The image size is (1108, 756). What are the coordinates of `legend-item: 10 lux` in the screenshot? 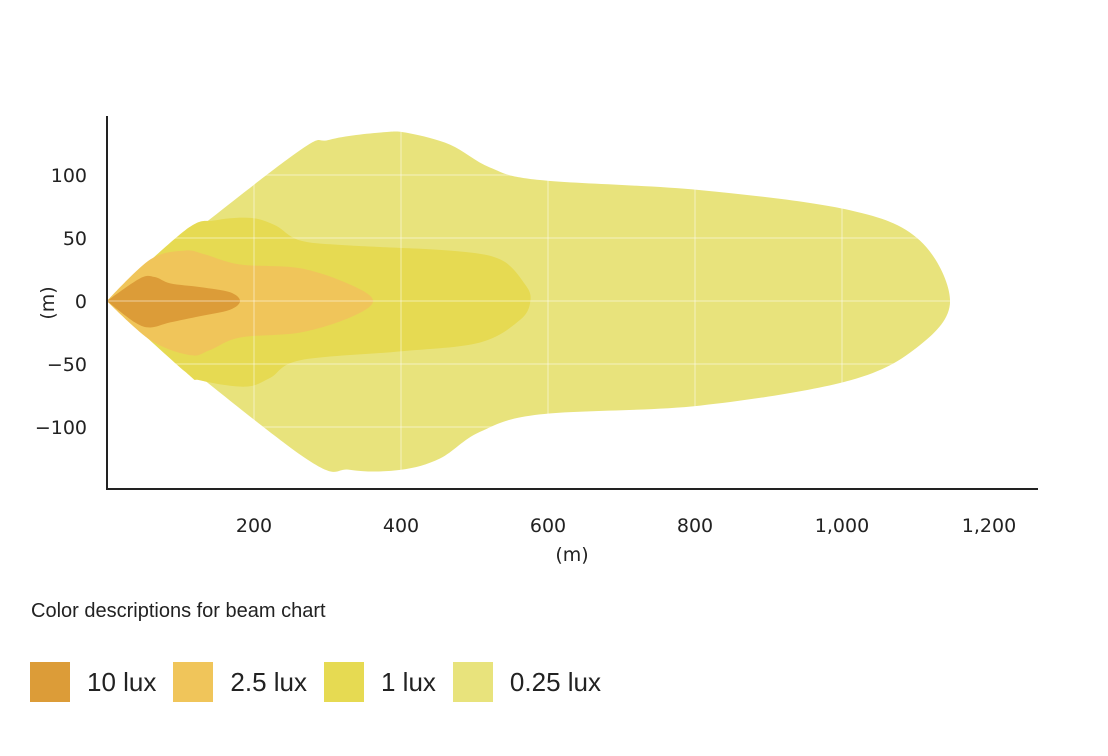 It's located at (93, 682).